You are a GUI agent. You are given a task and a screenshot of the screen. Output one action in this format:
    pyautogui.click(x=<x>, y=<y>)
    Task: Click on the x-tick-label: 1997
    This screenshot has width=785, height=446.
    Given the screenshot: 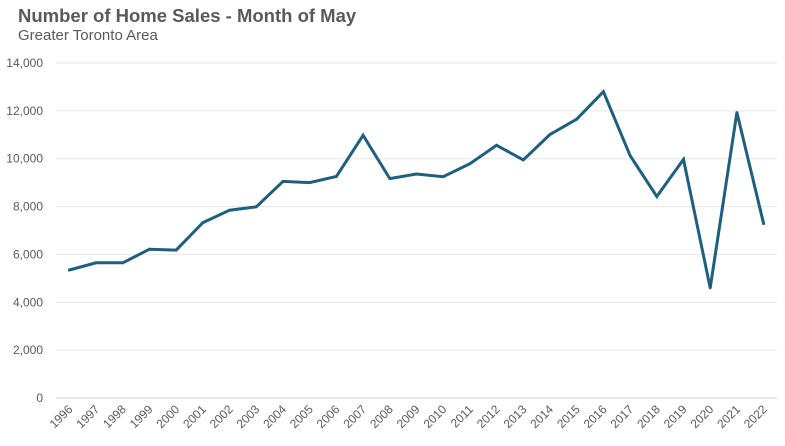 What is the action you would take?
    pyautogui.click(x=87, y=416)
    